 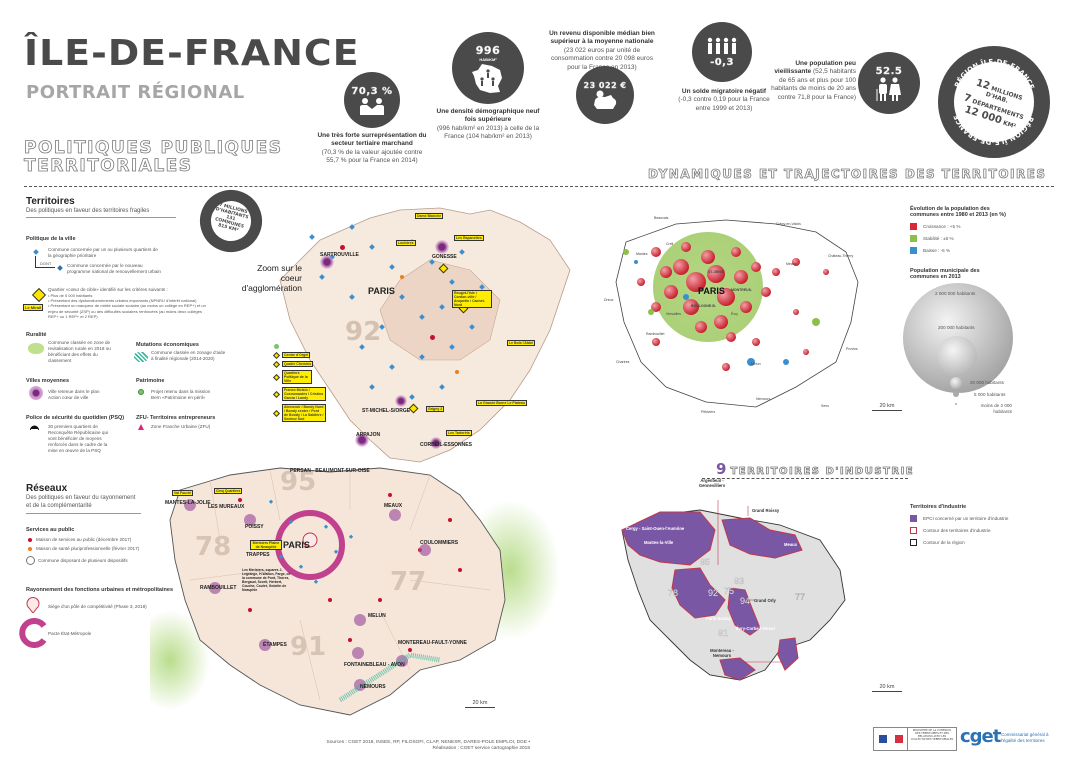 I want to click on dyn-place: Dreux, so click(x=609, y=300).